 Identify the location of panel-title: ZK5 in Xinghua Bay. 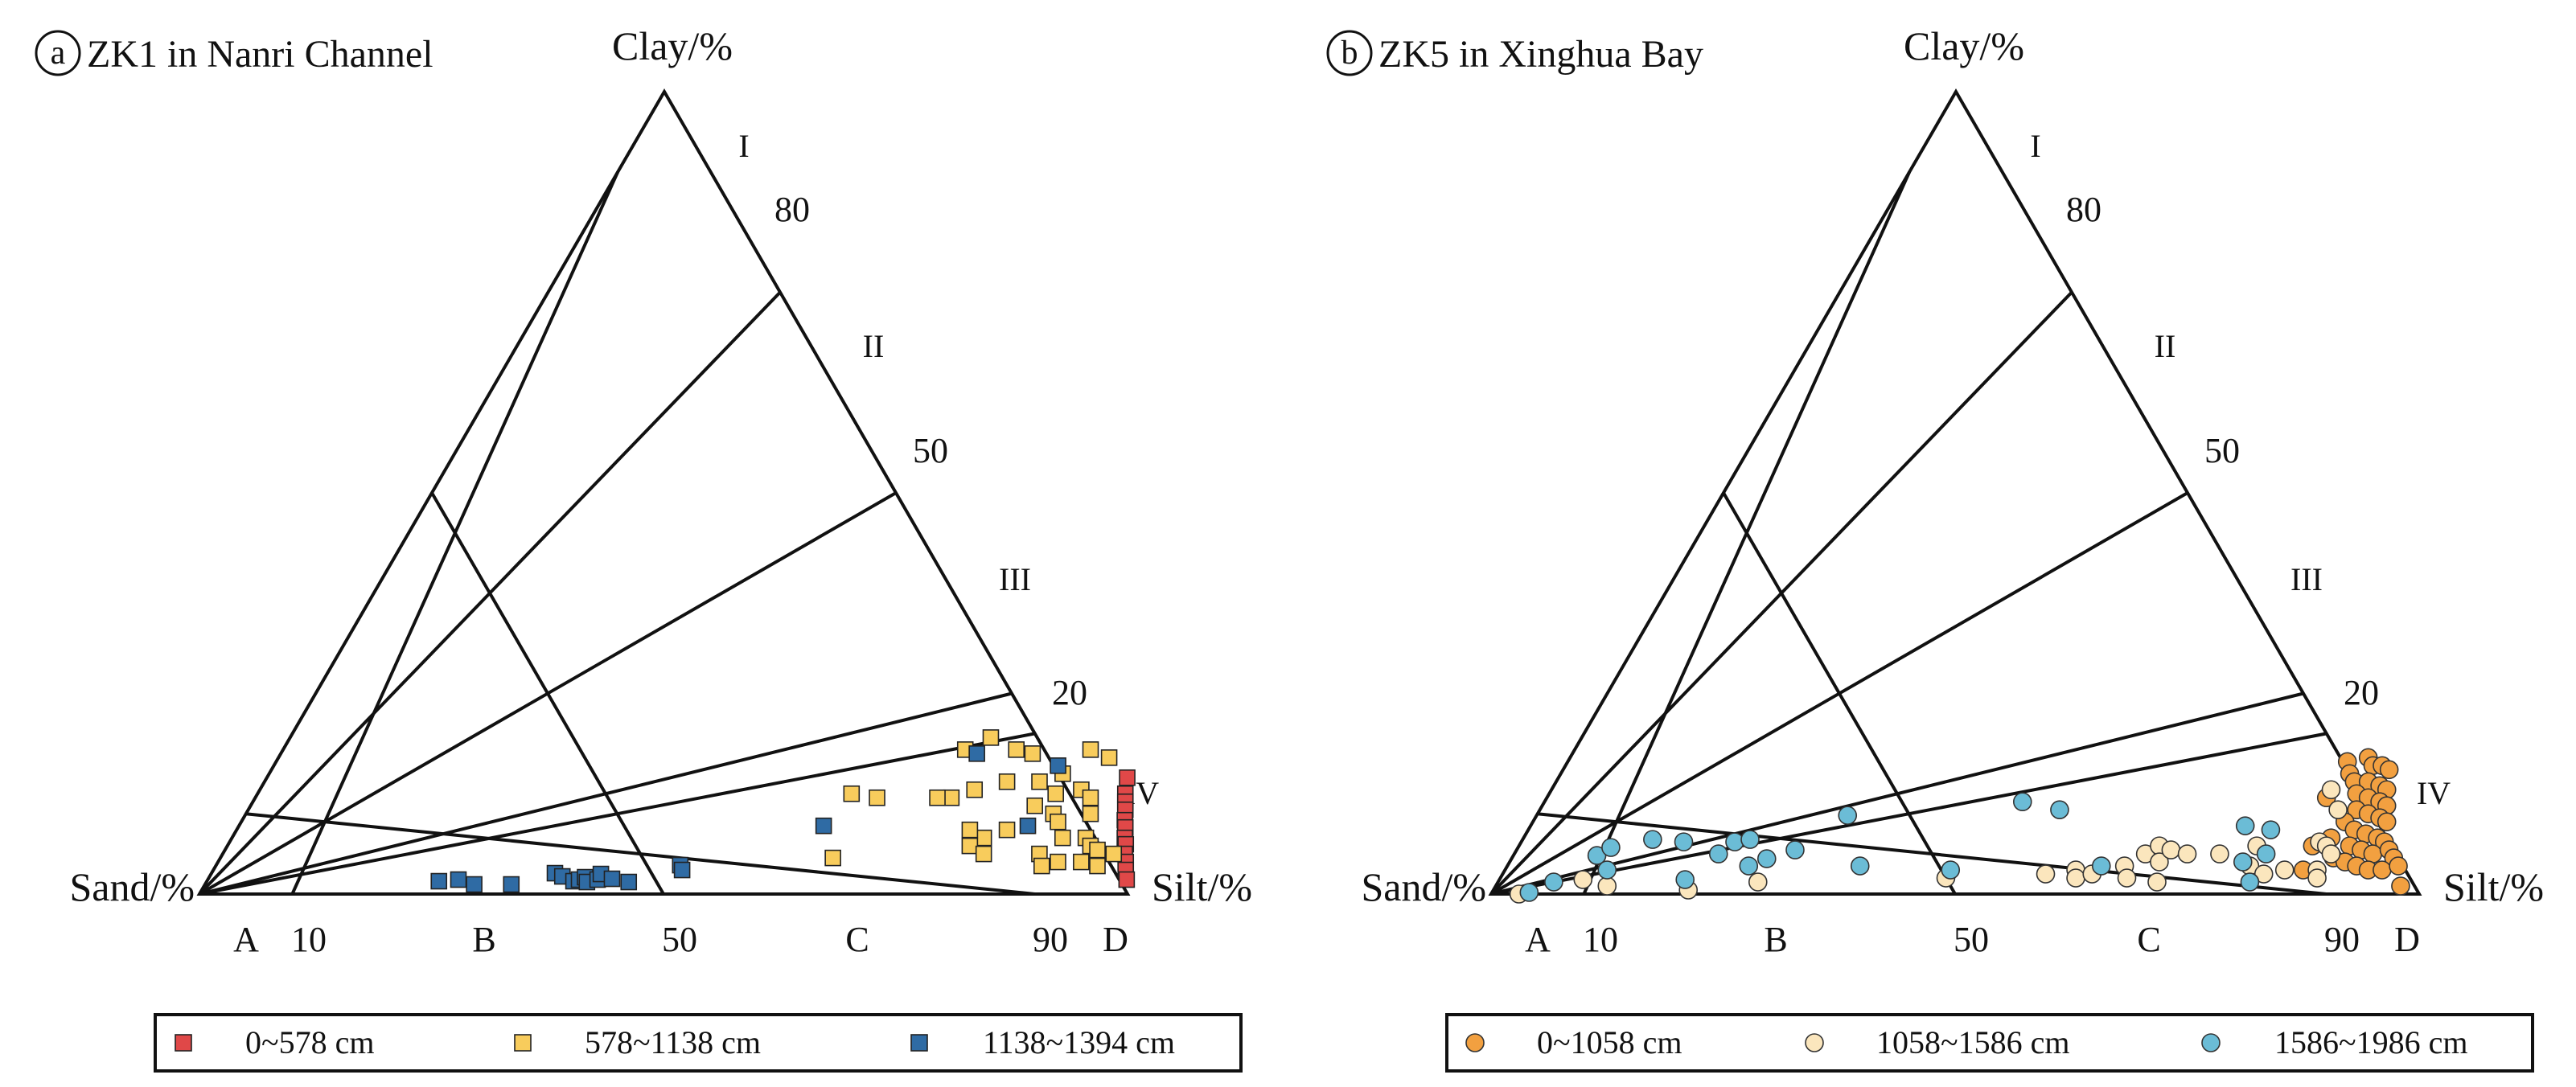
(1540, 55).